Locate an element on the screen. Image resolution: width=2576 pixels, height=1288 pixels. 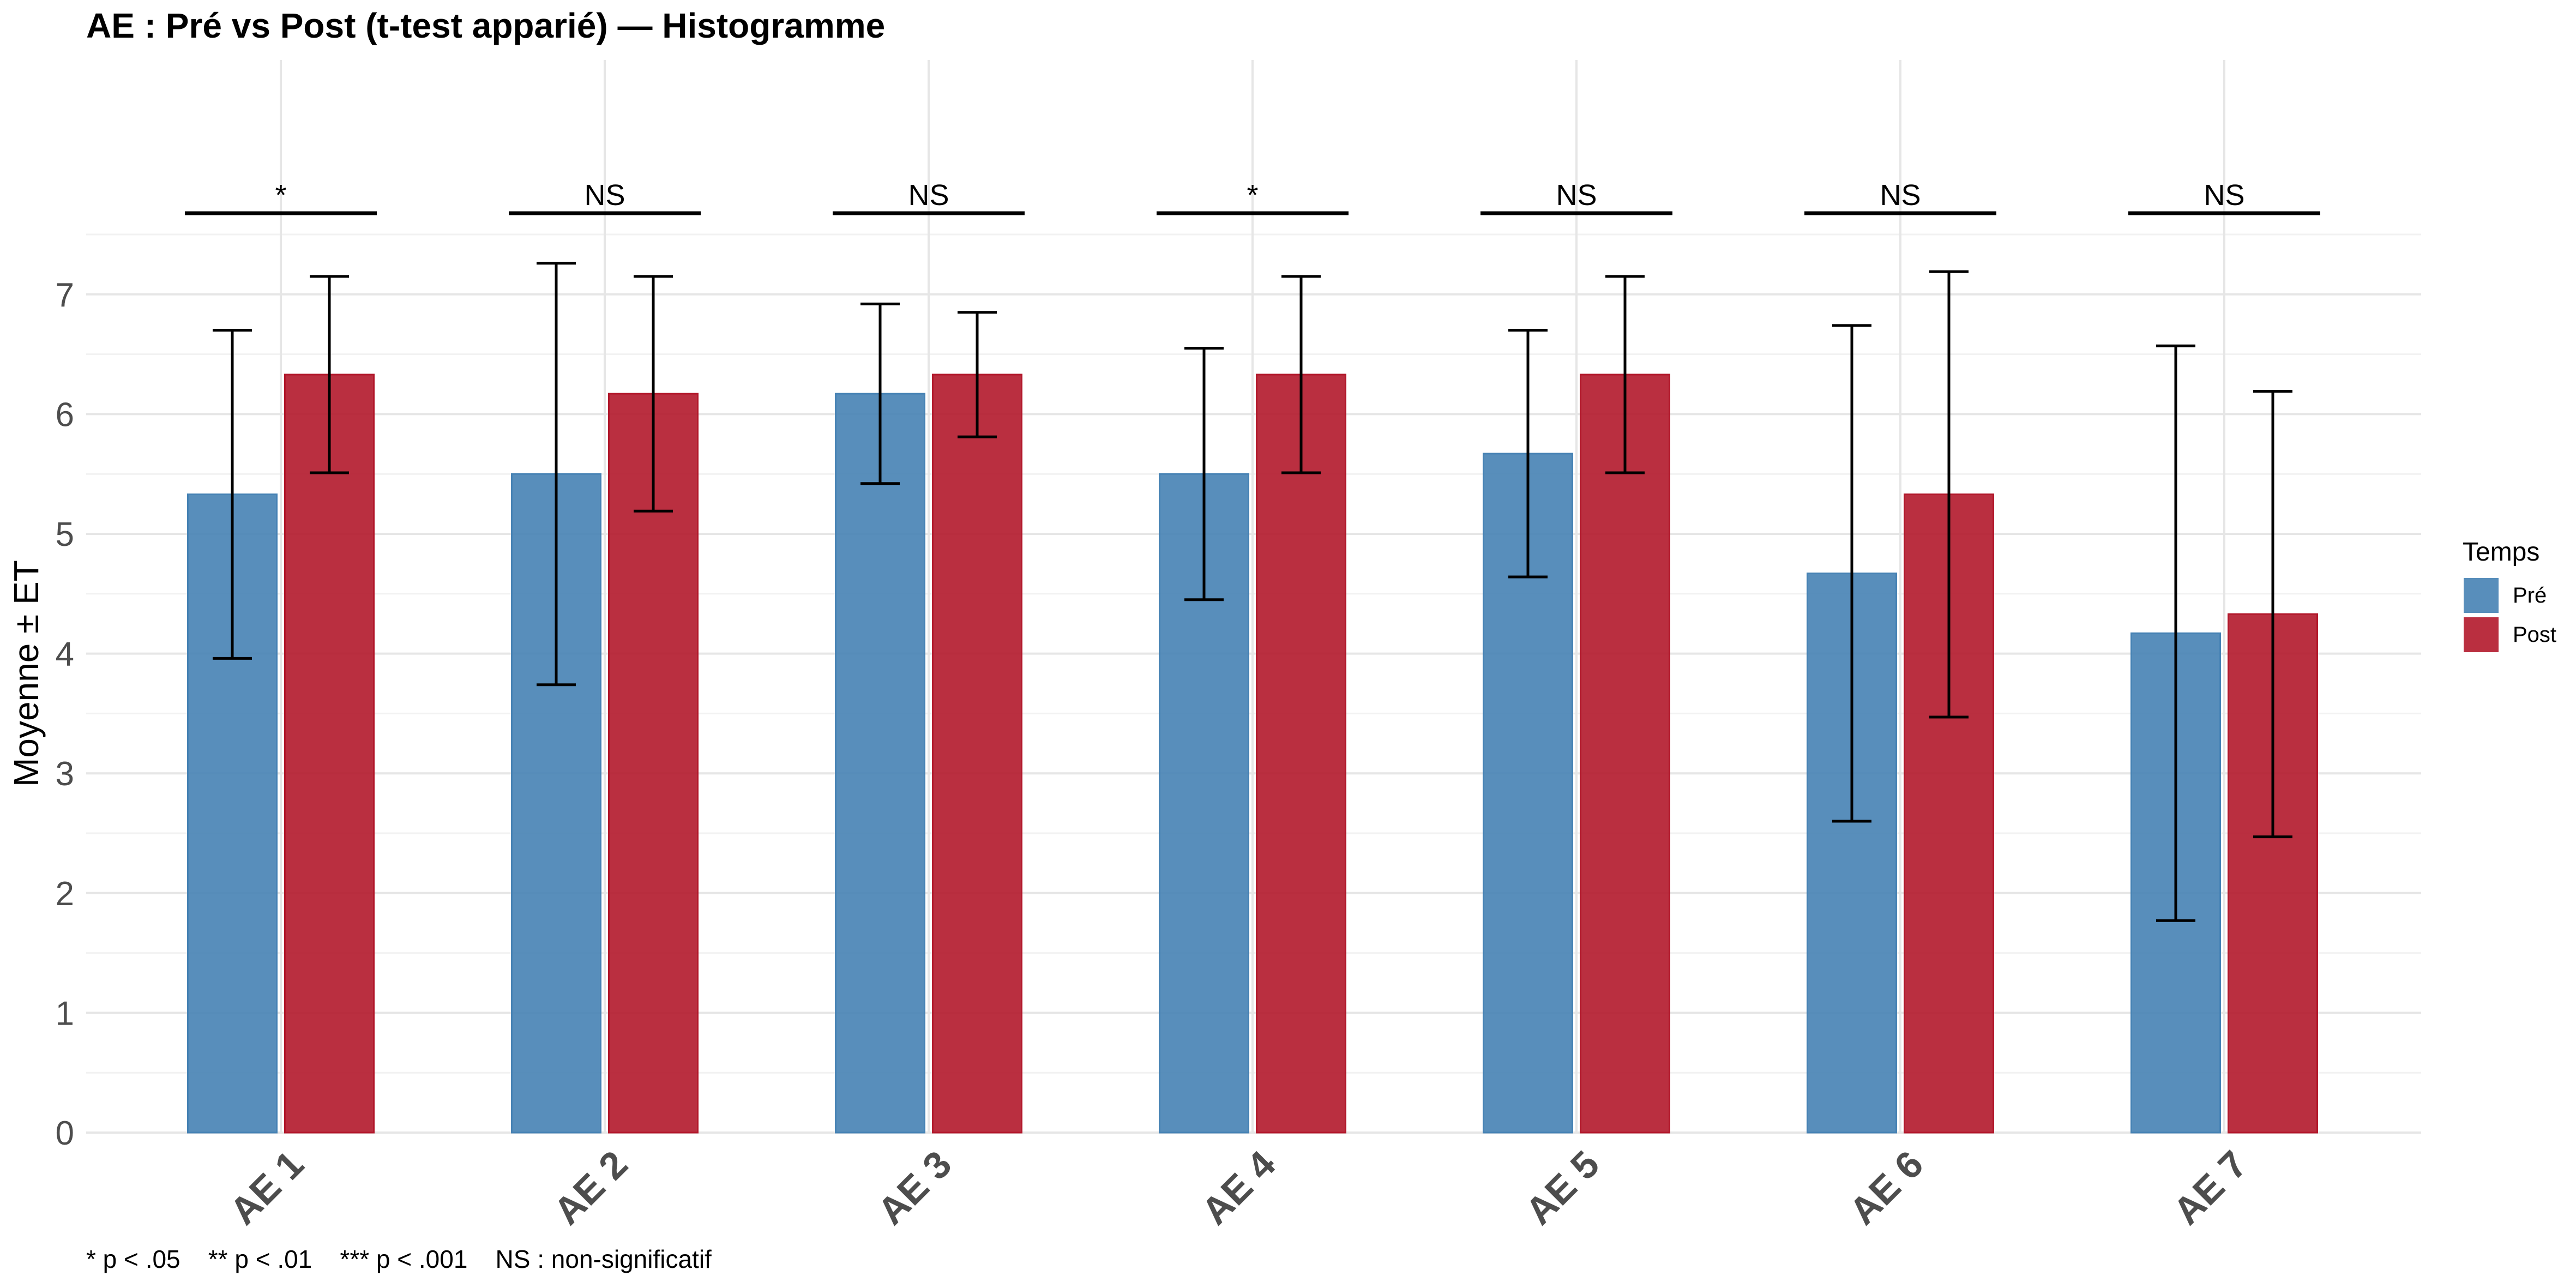
legend: Temps Pré Post is located at coordinates (2509, 595).